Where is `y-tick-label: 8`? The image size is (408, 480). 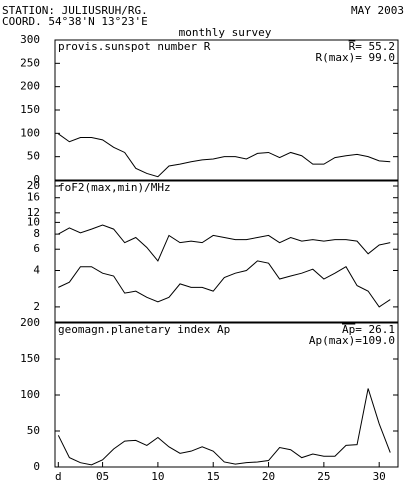
y-tick-label: 8 is located at coordinates (36, 233).